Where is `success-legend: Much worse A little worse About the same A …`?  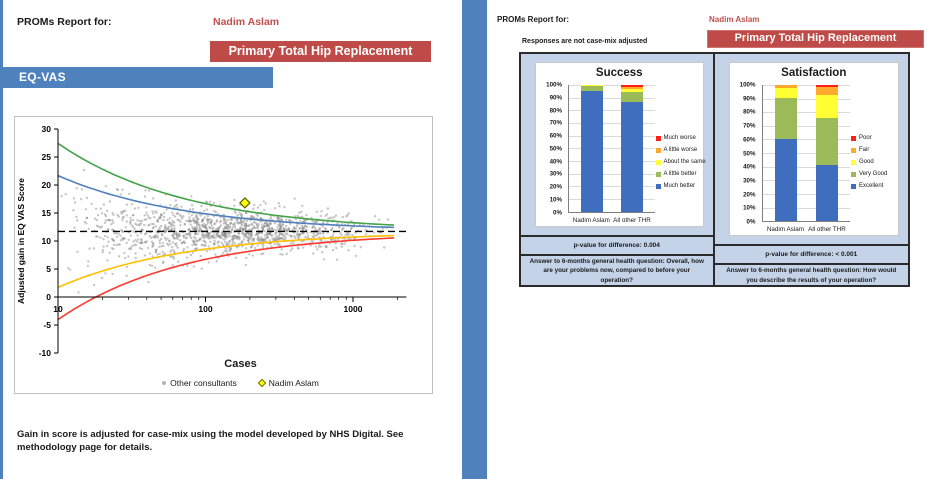
success-legend: Much worse A little worse About the same A … is located at coordinates (680, 162).